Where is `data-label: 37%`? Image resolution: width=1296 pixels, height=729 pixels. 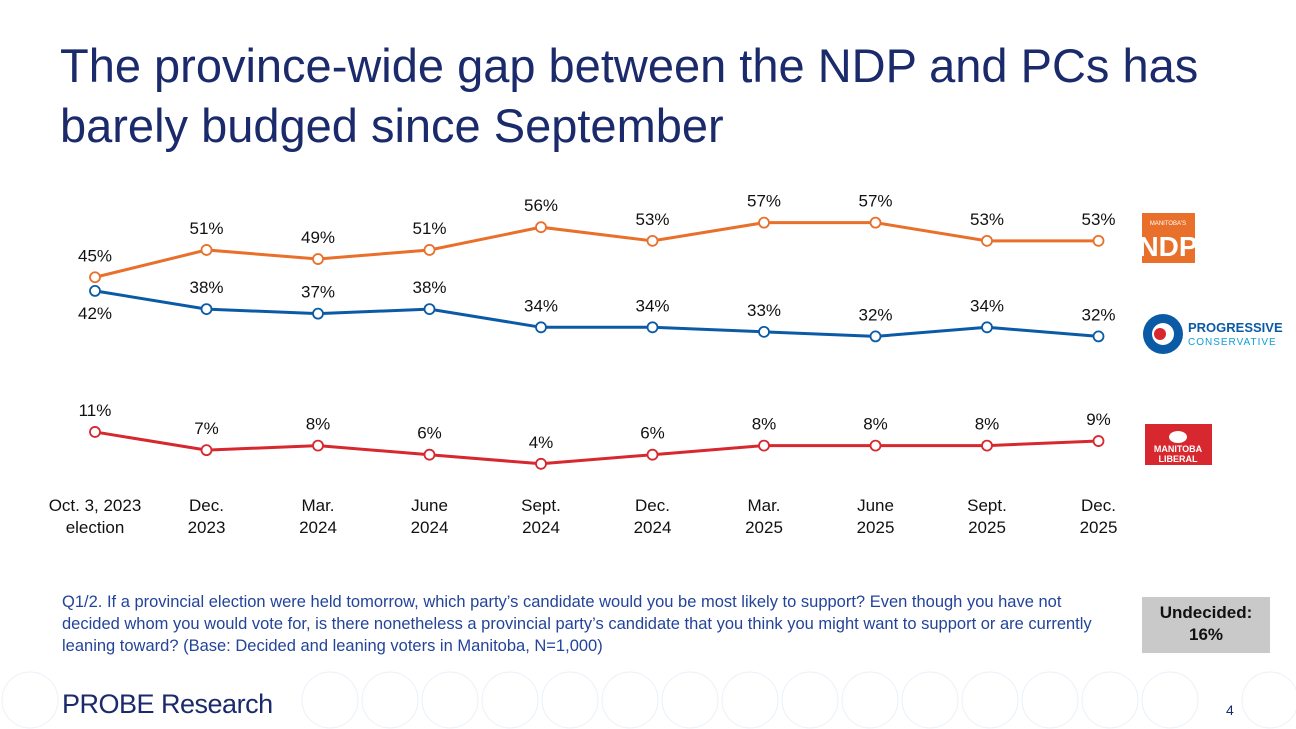 data-label: 37% is located at coordinates (318, 292).